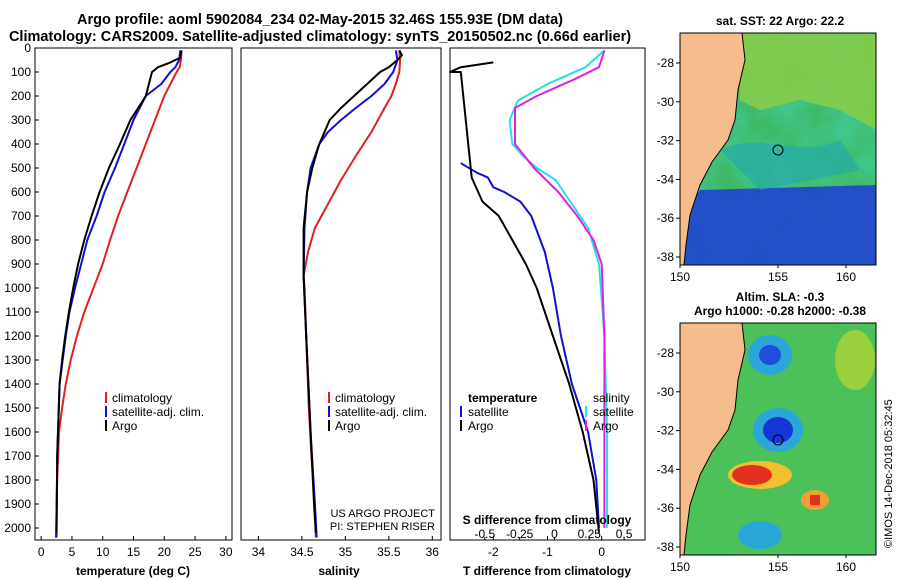 The width and height of the screenshot is (900, 580). Describe the element at coordinates (18, 312) in the screenshot. I see `depth-tick-label: 1100` at that location.